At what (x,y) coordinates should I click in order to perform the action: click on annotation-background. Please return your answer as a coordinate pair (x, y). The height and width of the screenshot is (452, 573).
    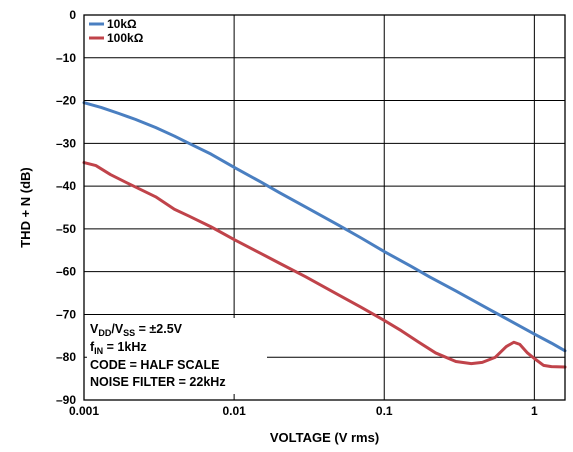
    Looking at the image, I should click on (177, 356).